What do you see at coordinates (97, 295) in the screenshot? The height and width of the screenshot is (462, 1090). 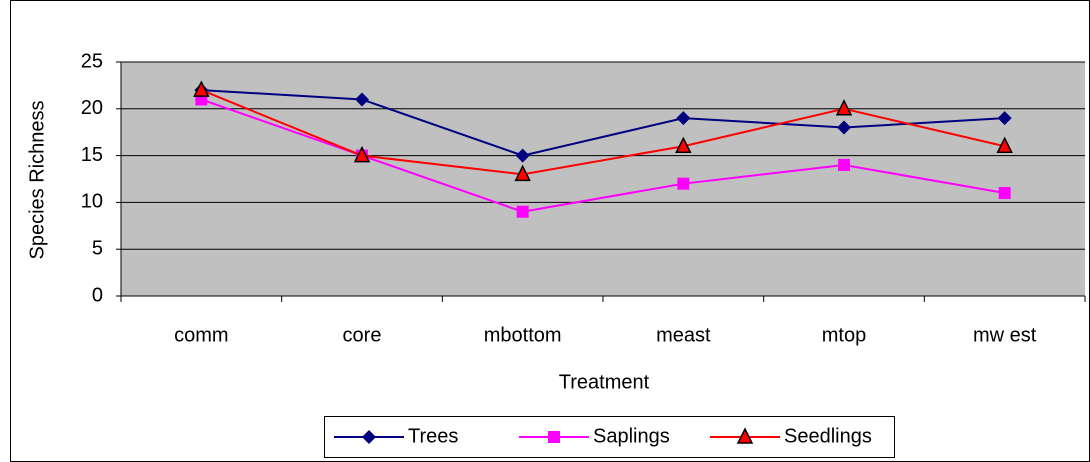 I see `y-tick-label: 0` at bounding box center [97, 295].